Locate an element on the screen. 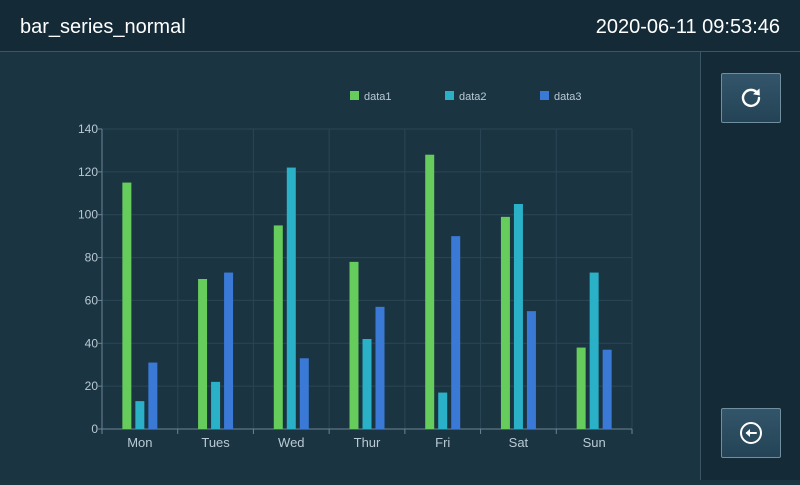  bar-data3-sun is located at coordinates (607, 389).